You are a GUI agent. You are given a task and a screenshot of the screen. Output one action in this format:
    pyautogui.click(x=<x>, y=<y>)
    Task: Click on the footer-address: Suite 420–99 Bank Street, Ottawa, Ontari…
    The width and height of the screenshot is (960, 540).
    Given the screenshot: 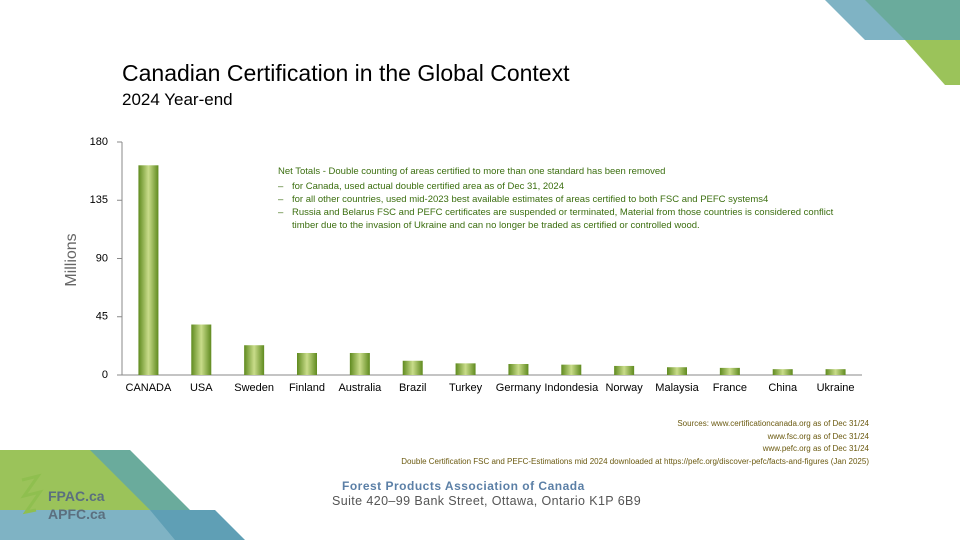 What is the action you would take?
    pyautogui.click(x=487, y=501)
    